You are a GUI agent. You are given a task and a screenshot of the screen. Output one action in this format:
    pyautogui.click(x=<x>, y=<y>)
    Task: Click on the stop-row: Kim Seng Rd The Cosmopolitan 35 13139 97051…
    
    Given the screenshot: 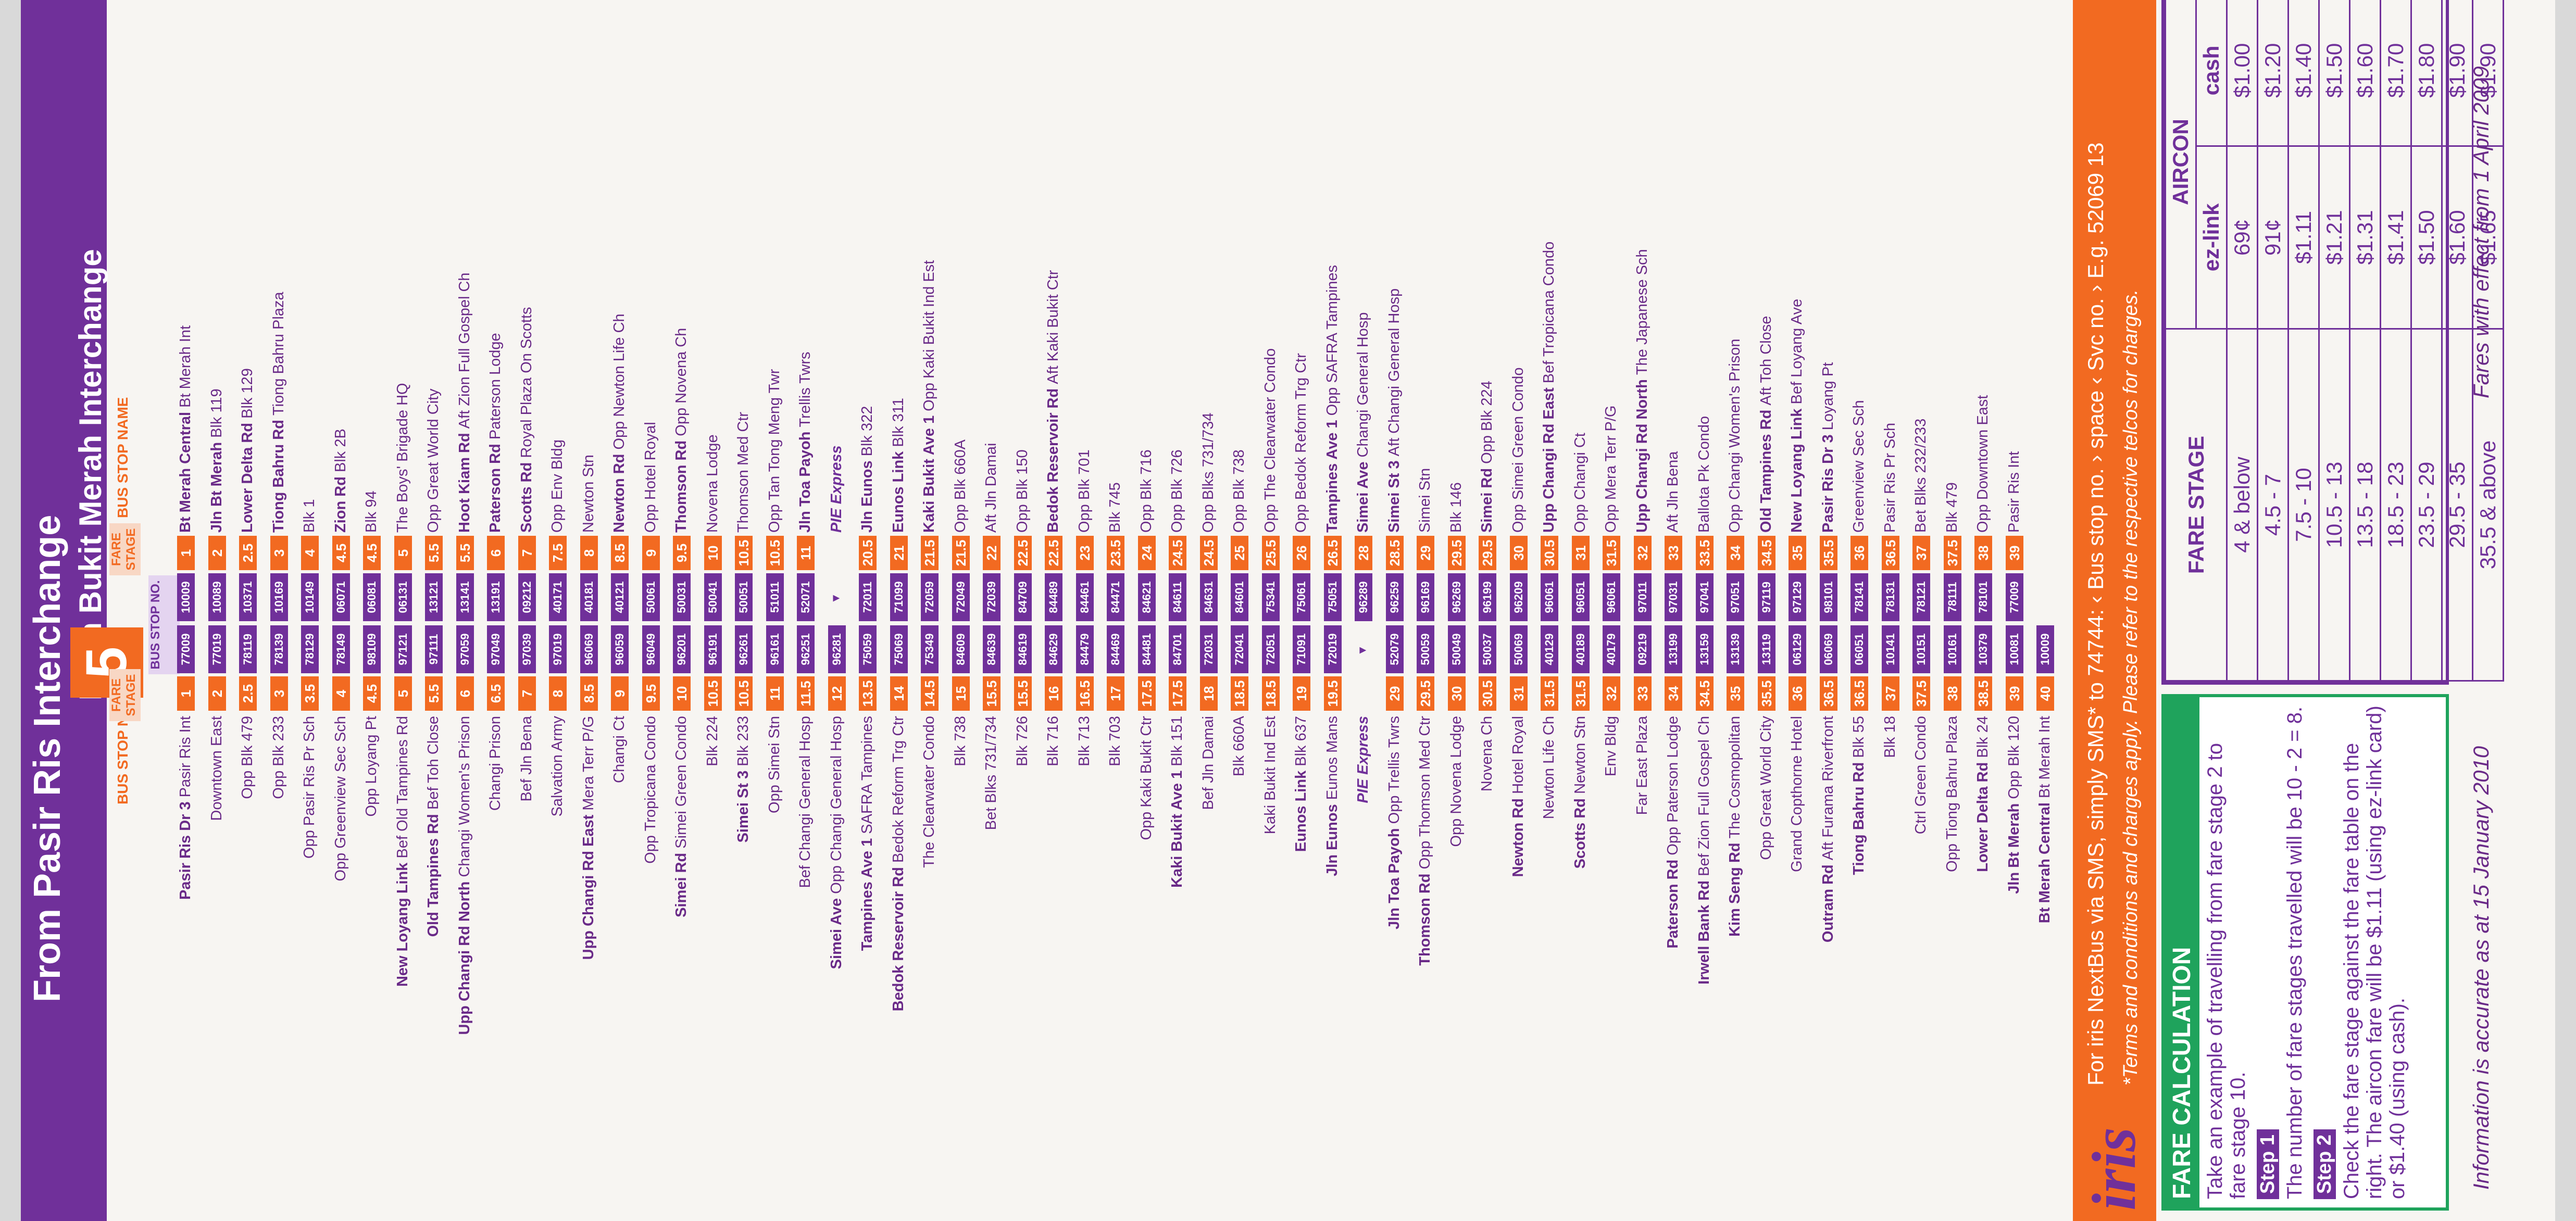 What is the action you would take?
    pyautogui.click(x=1735, y=610)
    